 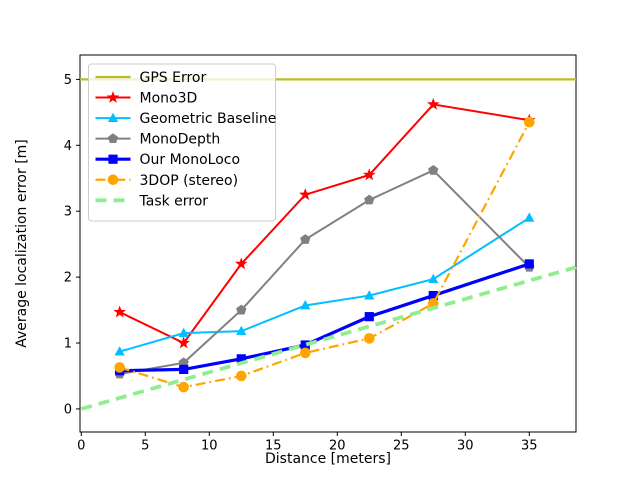 I want to click on legend-box, so click(x=182, y=142).